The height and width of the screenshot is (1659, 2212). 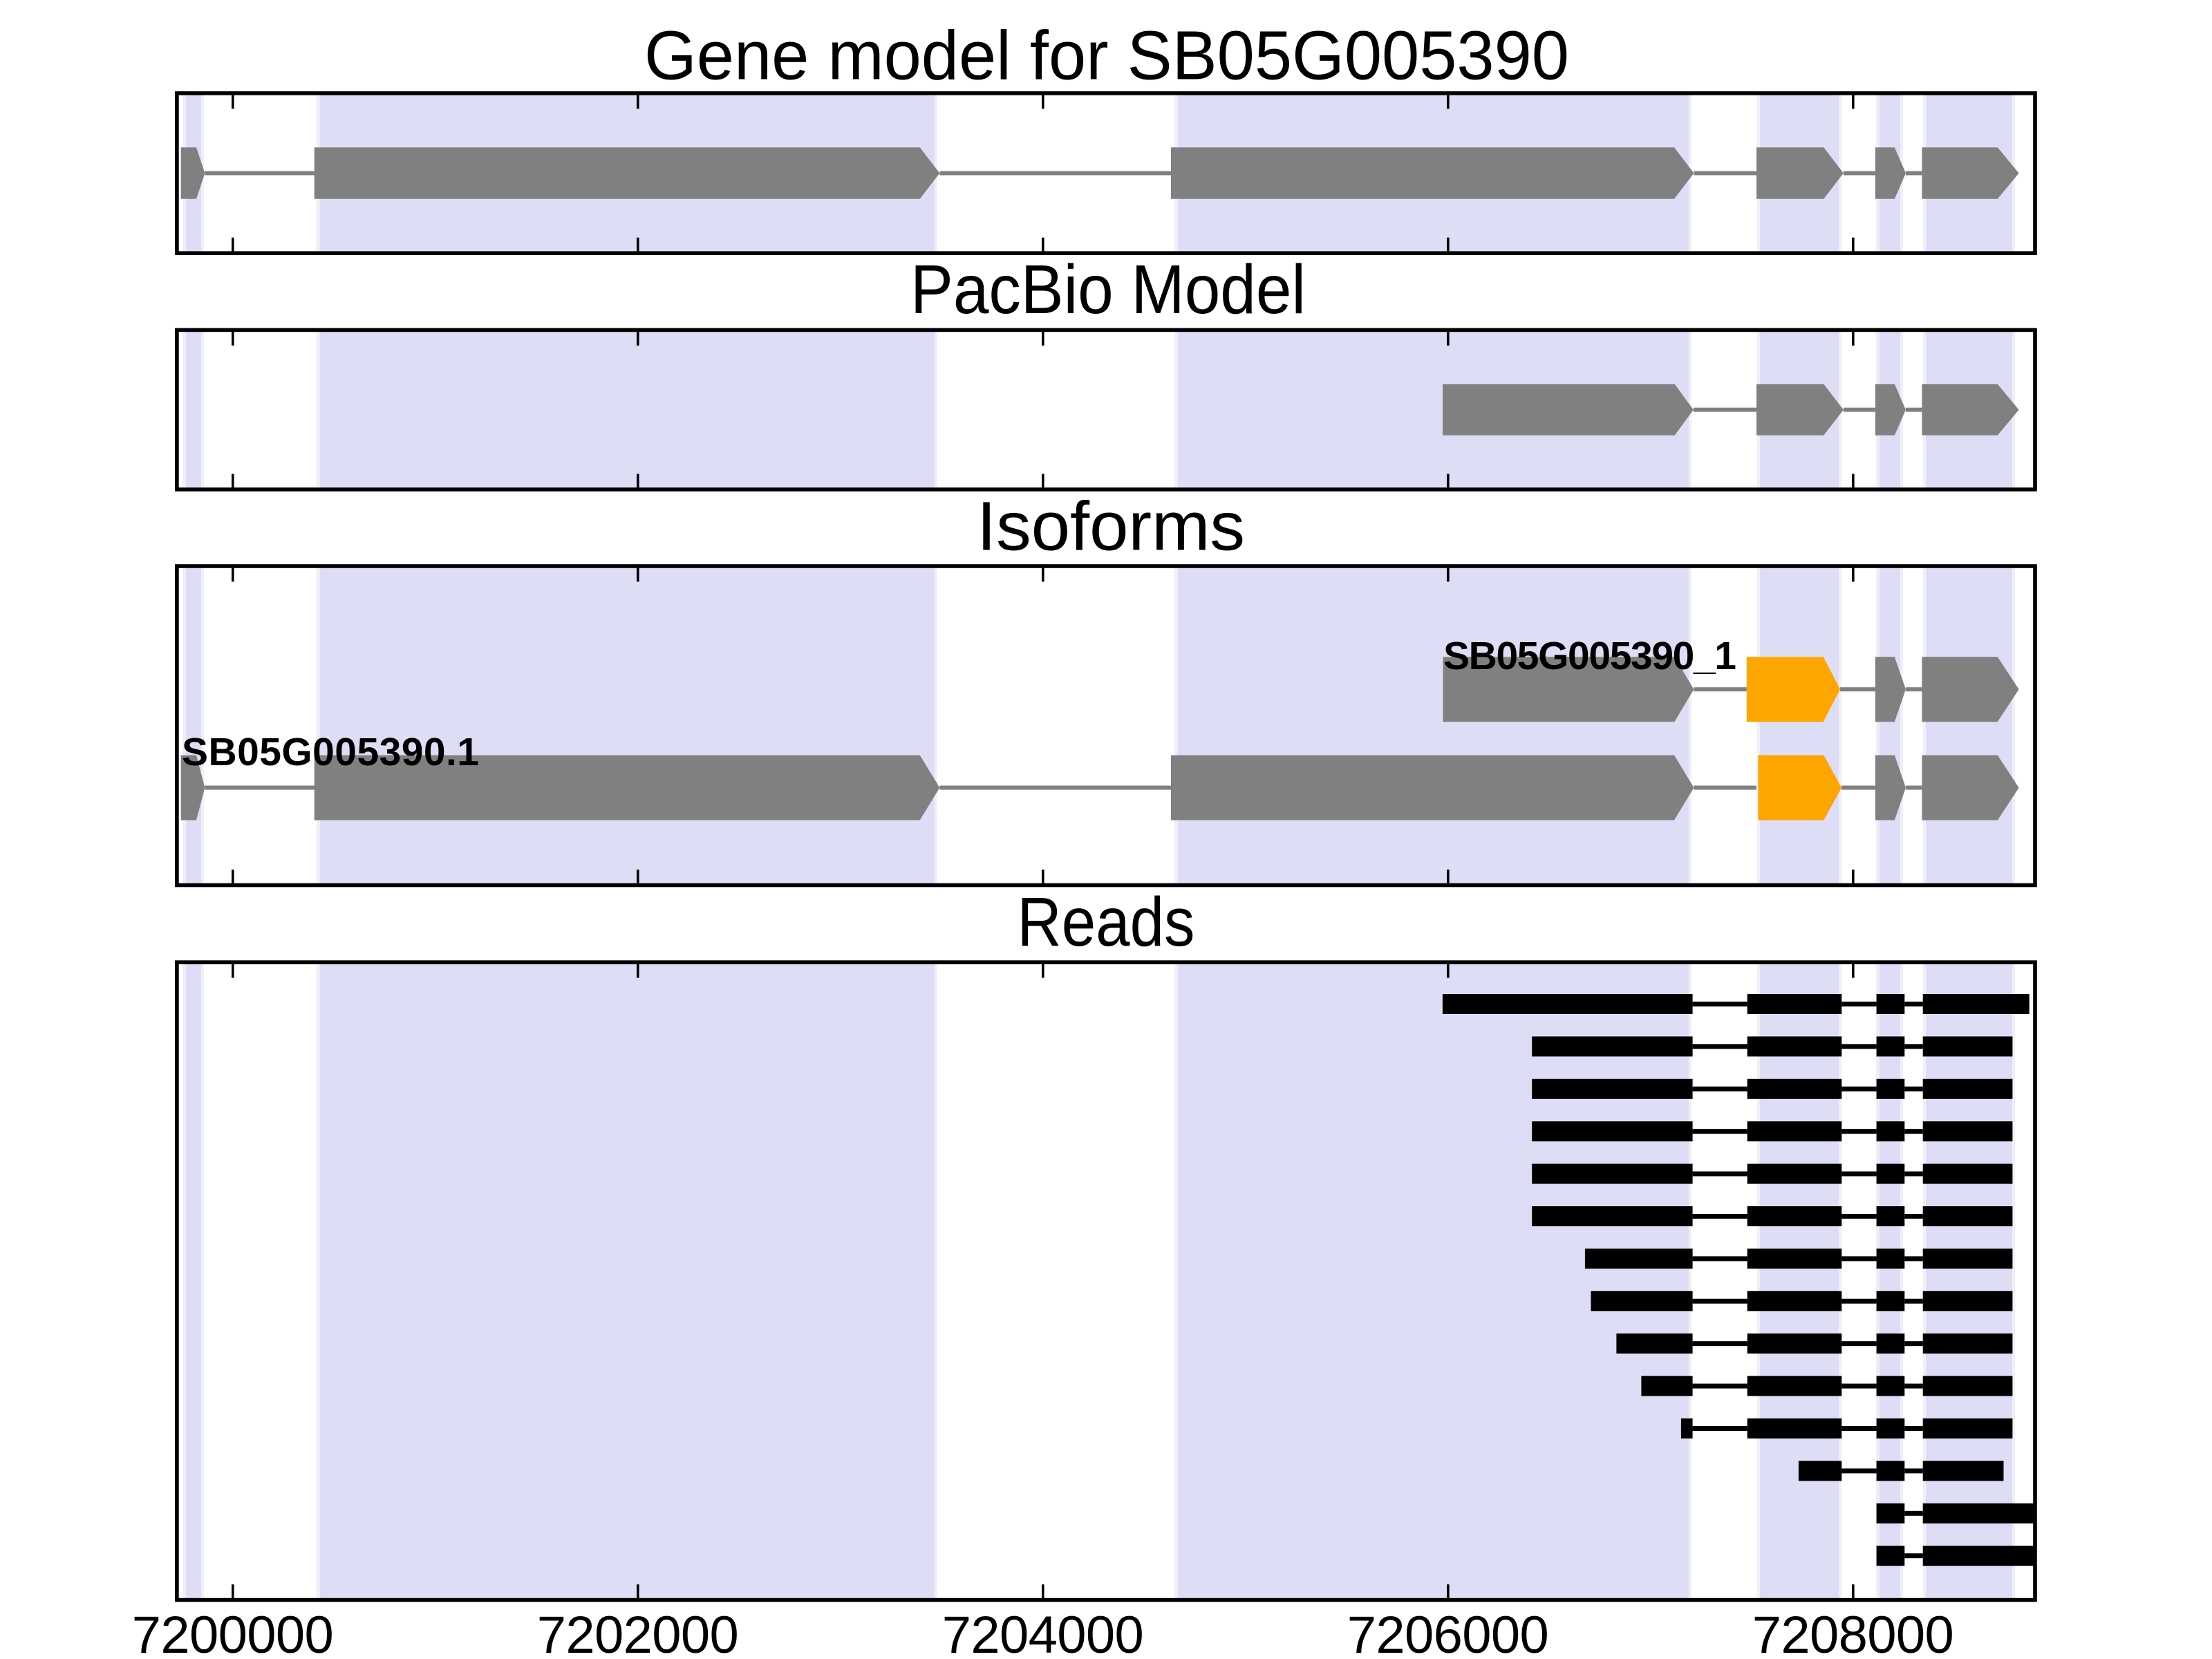 I want to click on svg-text: Gene model for SB05G005390, so click(x=1106, y=55).